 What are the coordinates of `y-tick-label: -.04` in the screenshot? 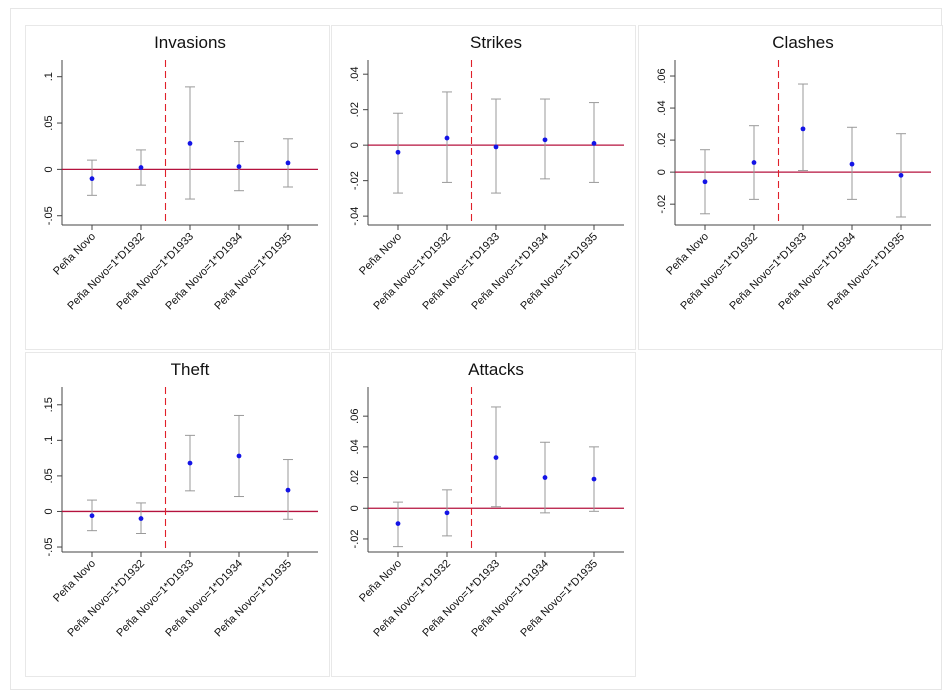 It's located at (355, 216).